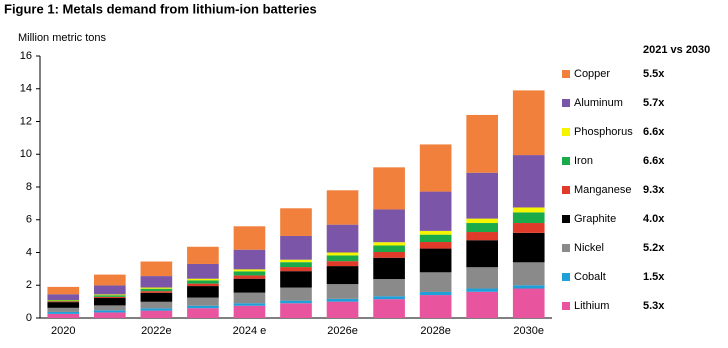  I want to click on legend-label: Manganese, so click(603, 190).